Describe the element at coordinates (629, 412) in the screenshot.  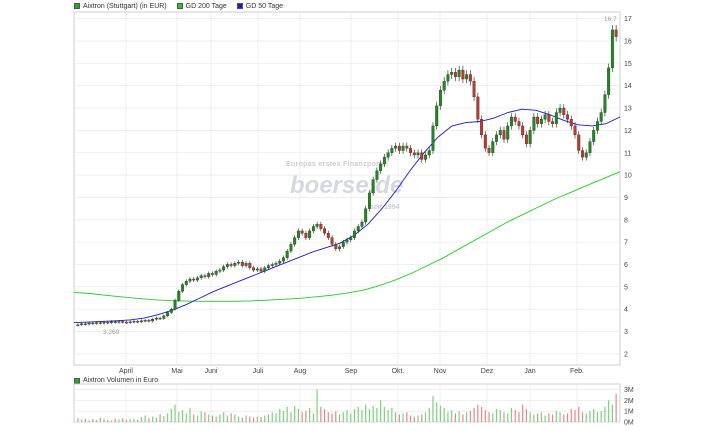
I see `volume-y-tick-label: 1M` at that location.